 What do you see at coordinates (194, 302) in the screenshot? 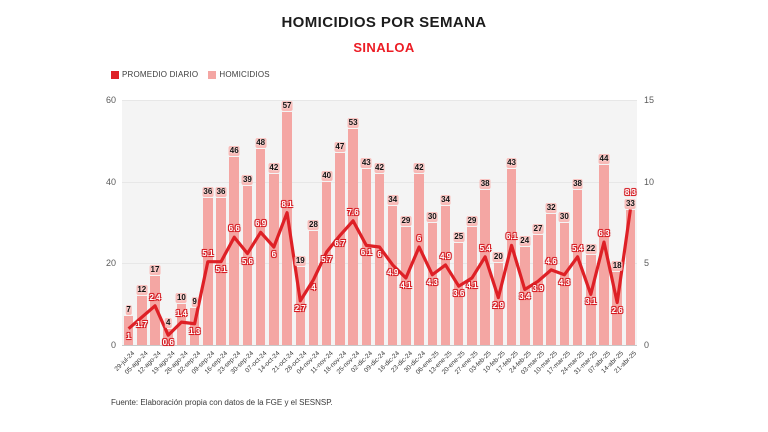
I see `bar-value-label: 9` at bounding box center [194, 302].